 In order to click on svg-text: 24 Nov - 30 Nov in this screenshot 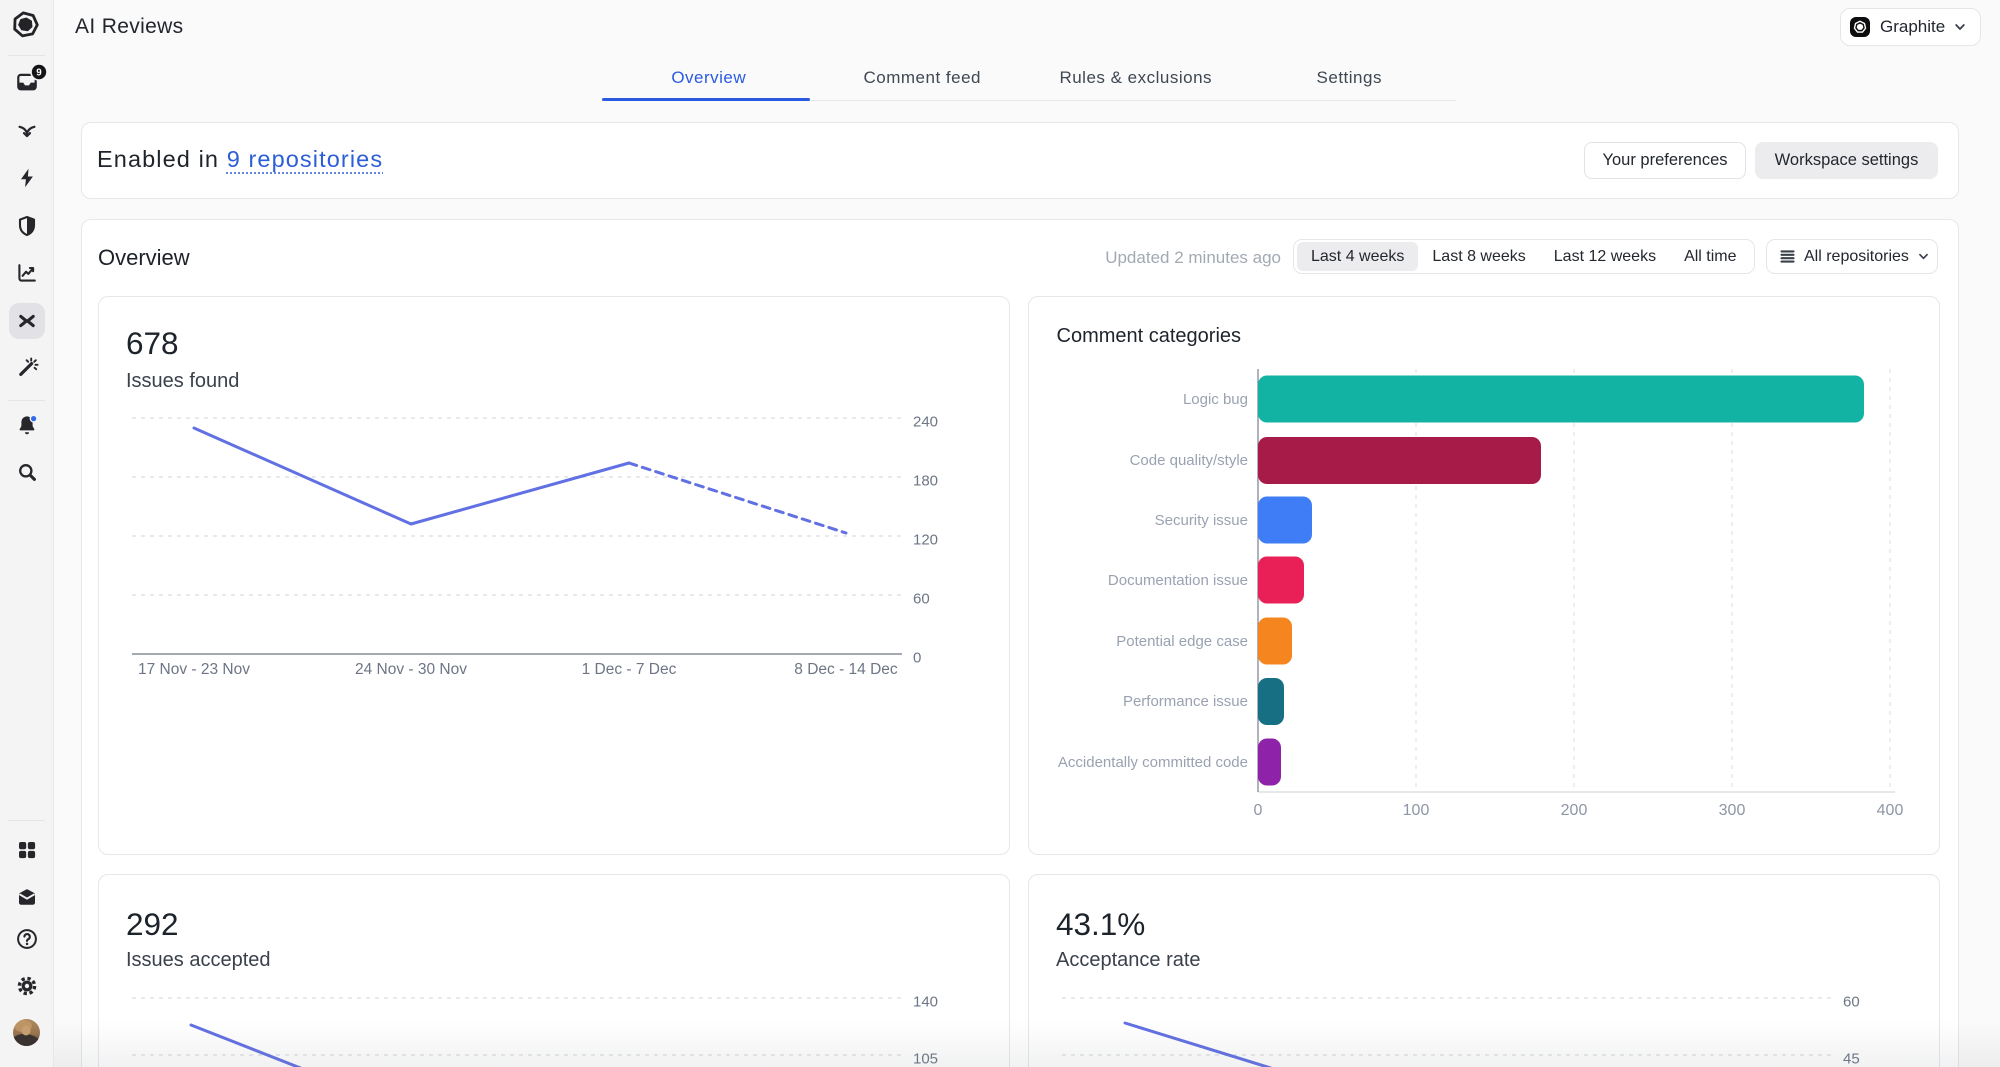, I will do `click(411, 669)`.